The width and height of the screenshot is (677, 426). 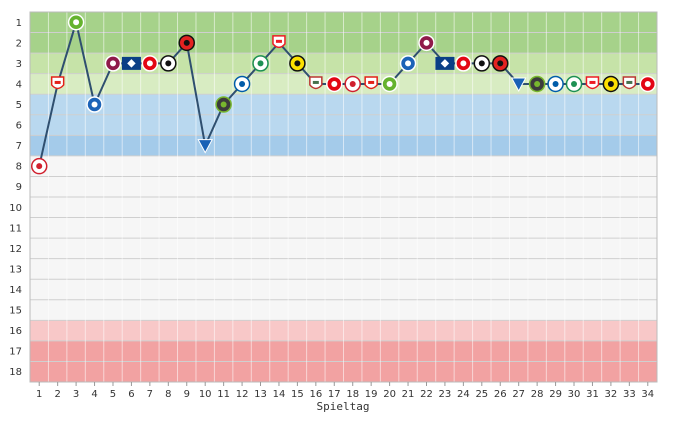 What do you see at coordinates (187, 394) in the screenshot?
I see `x-tick-label: 9` at bounding box center [187, 394].